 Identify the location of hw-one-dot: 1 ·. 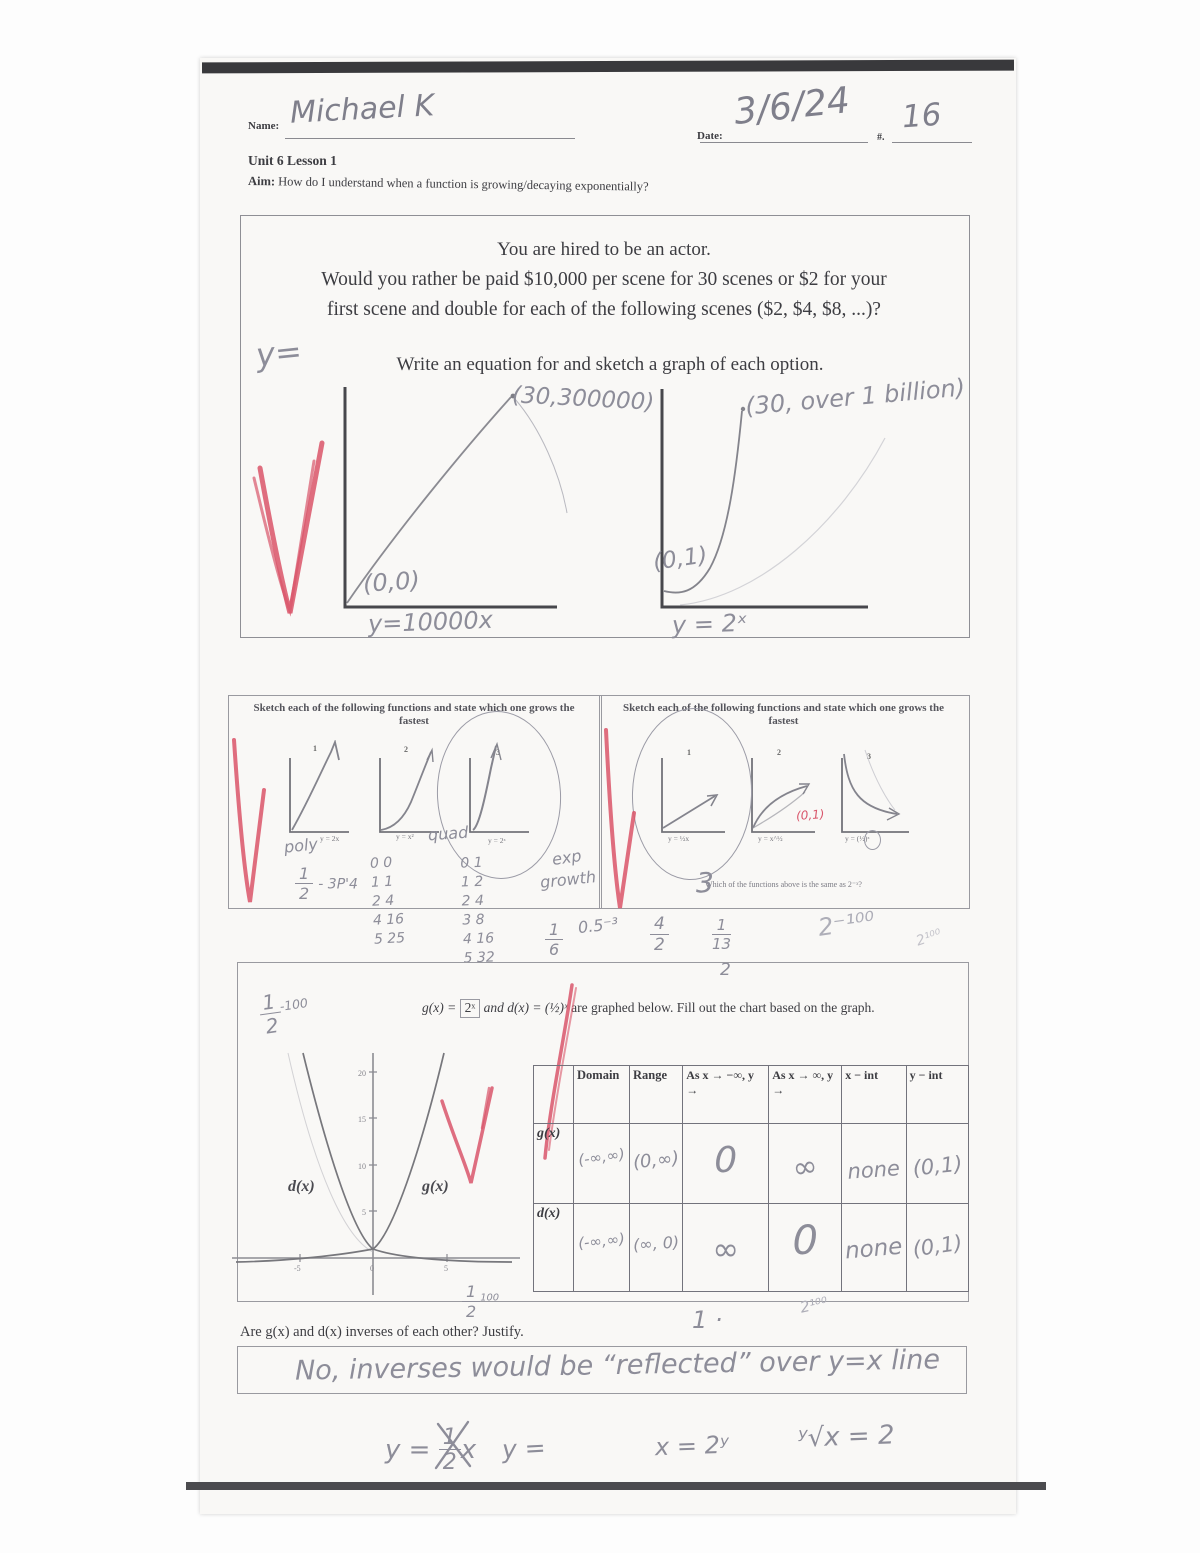
(707, 1320).